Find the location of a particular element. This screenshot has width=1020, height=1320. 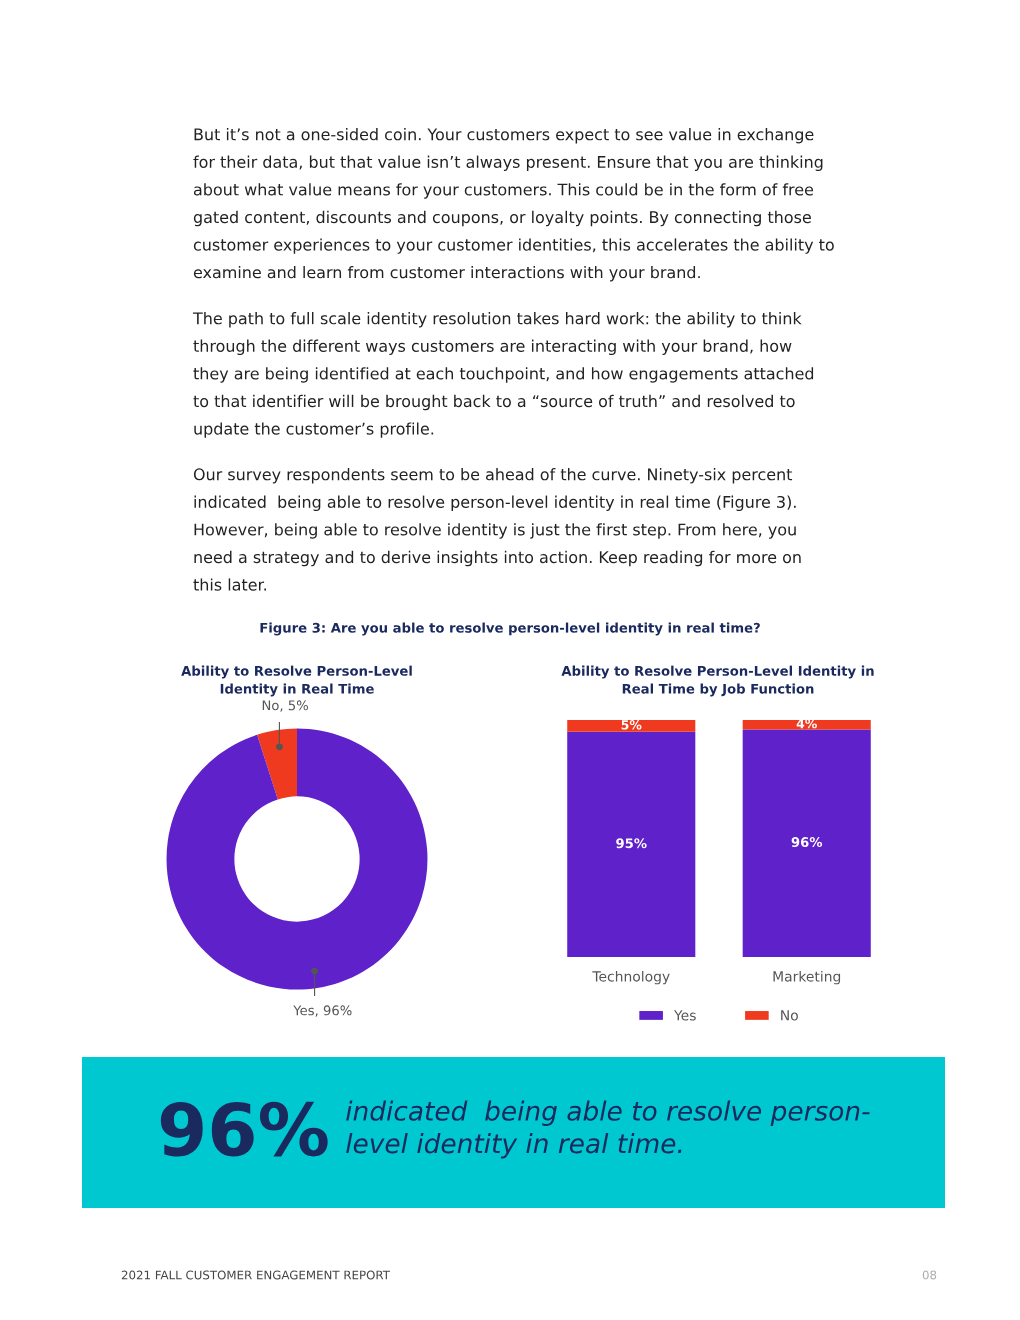

caption: Figure 3: Are you able to resolve person-level identity in real time? is located at coordinates (510, 629).